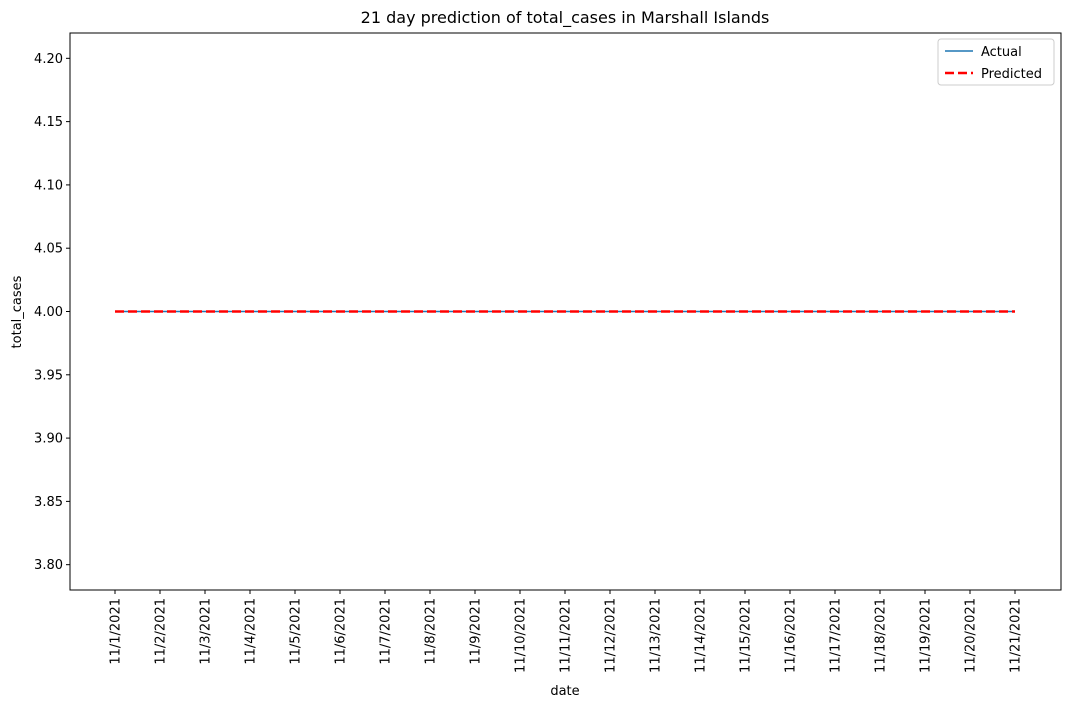 Image resolution: width=1070 pixels, height=709 pixels. I want to click on x-tick-label: 11/9/2021, so click(476, 631).